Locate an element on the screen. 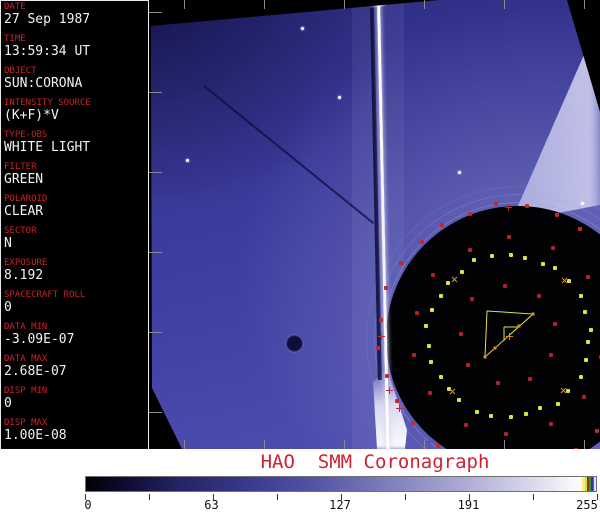  metadata-field-label: DATA MAX is located at coordinates (26, 359).